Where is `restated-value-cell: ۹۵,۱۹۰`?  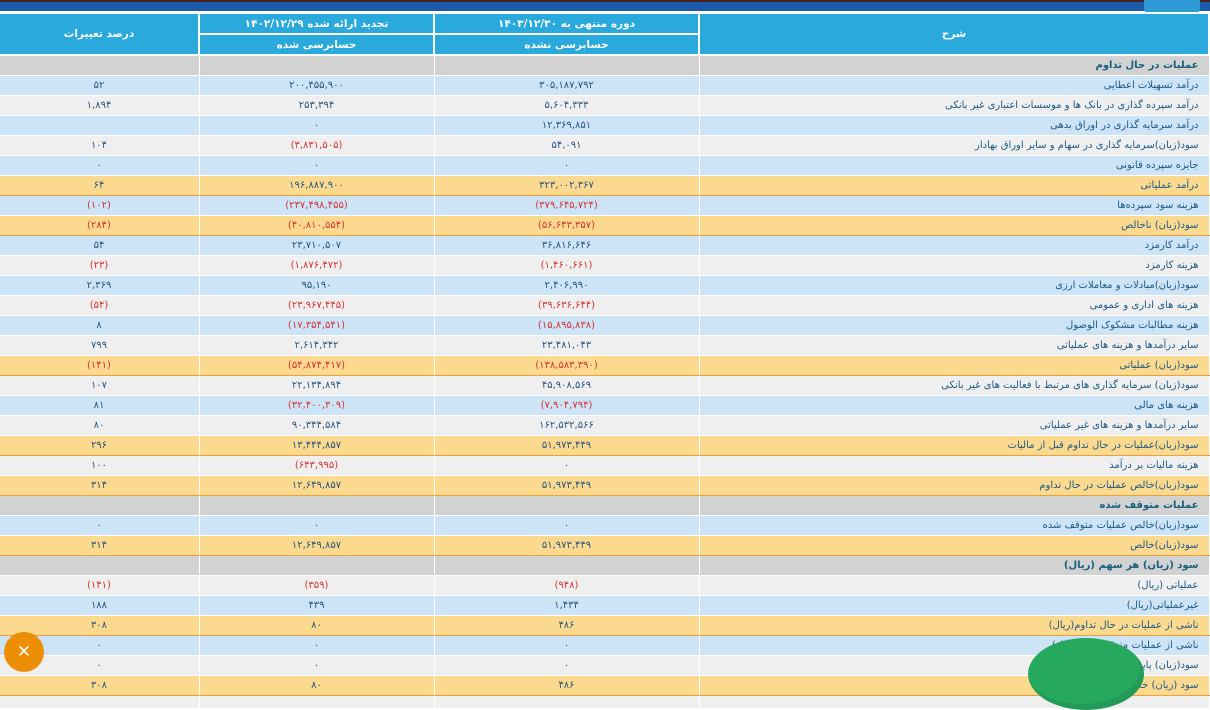 restated-value-cell: ۹۵,۱۹۰ is located at coordinates (316, 285).